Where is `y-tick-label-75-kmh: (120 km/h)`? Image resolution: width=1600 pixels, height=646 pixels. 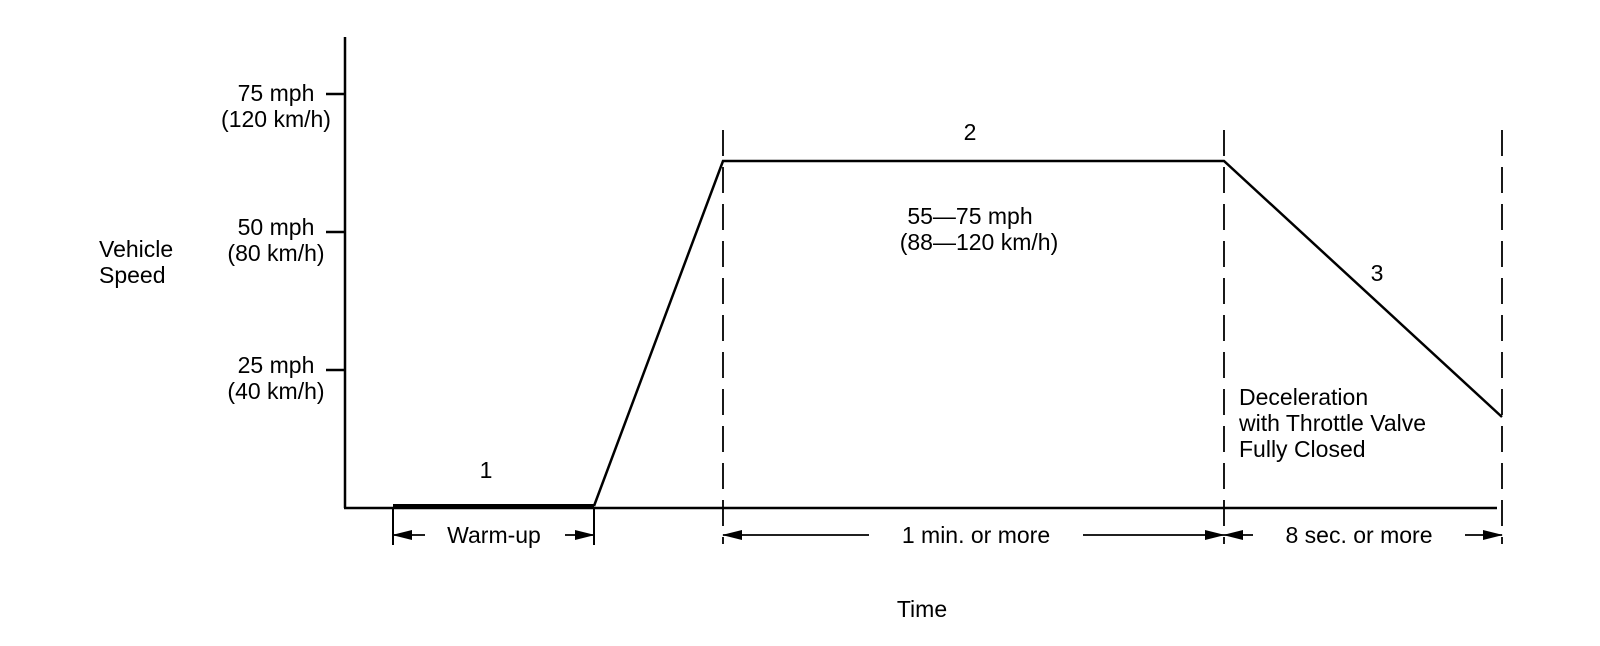
y-tick-label-75-kmh: (120 km/h) is located at coordinates (276, 119).